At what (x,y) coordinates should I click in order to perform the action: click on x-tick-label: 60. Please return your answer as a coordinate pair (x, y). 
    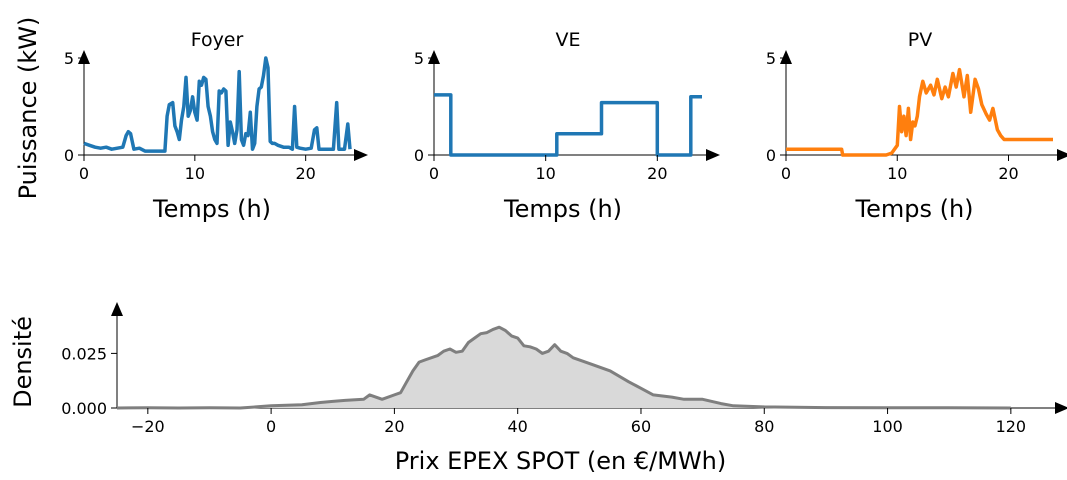
    Looking at the image, I should click on (641, 426).